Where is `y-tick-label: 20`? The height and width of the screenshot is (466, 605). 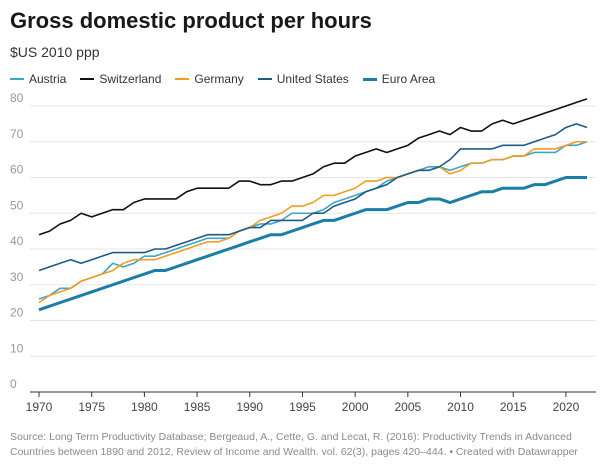
y-tick-label: 20 is located at coordinates (17, 313).